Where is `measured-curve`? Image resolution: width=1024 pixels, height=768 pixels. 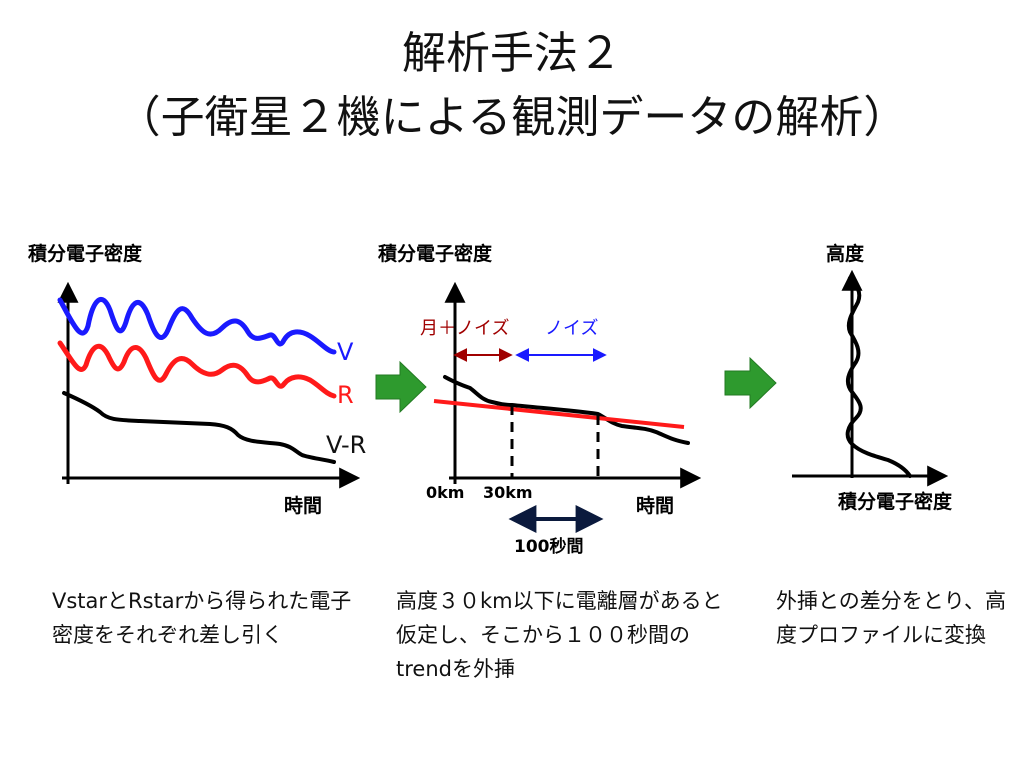
measured-curve is located at coordinates (566, 410).